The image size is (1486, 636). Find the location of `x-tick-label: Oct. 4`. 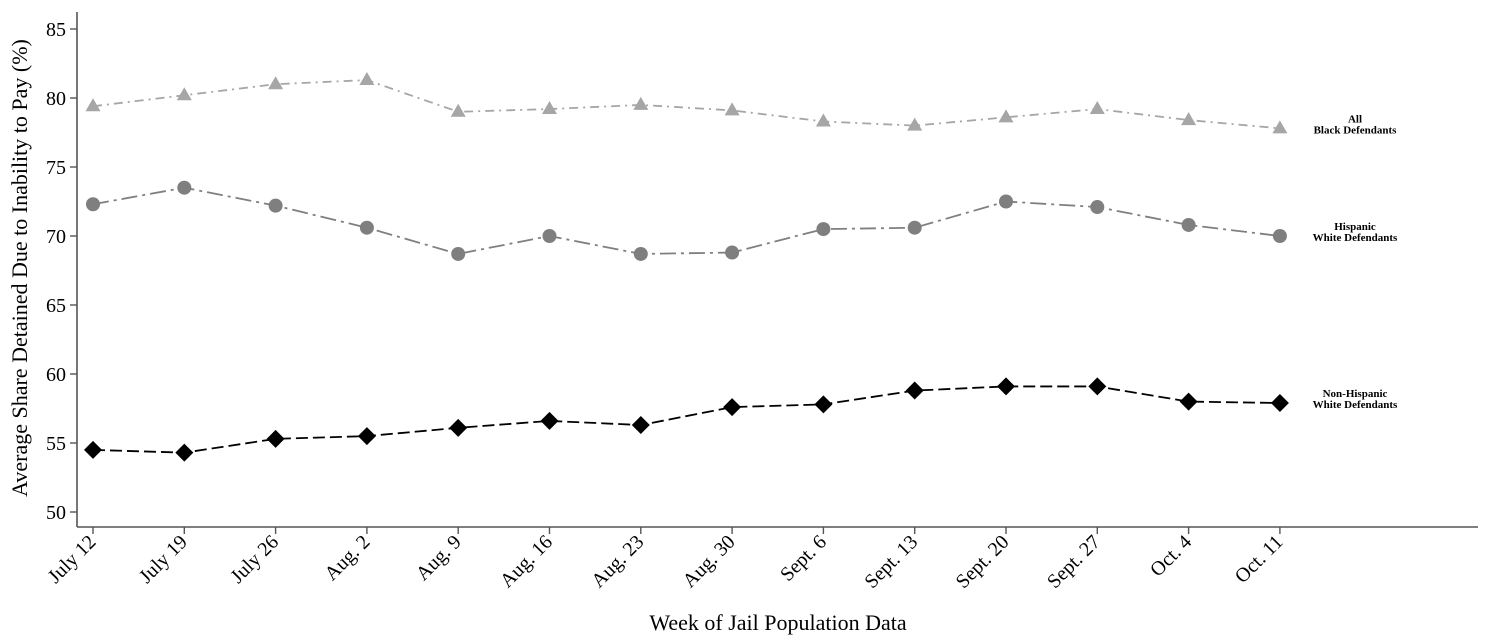

x-tick-label: Oct. 4 is located at coordinates (1171, 556).